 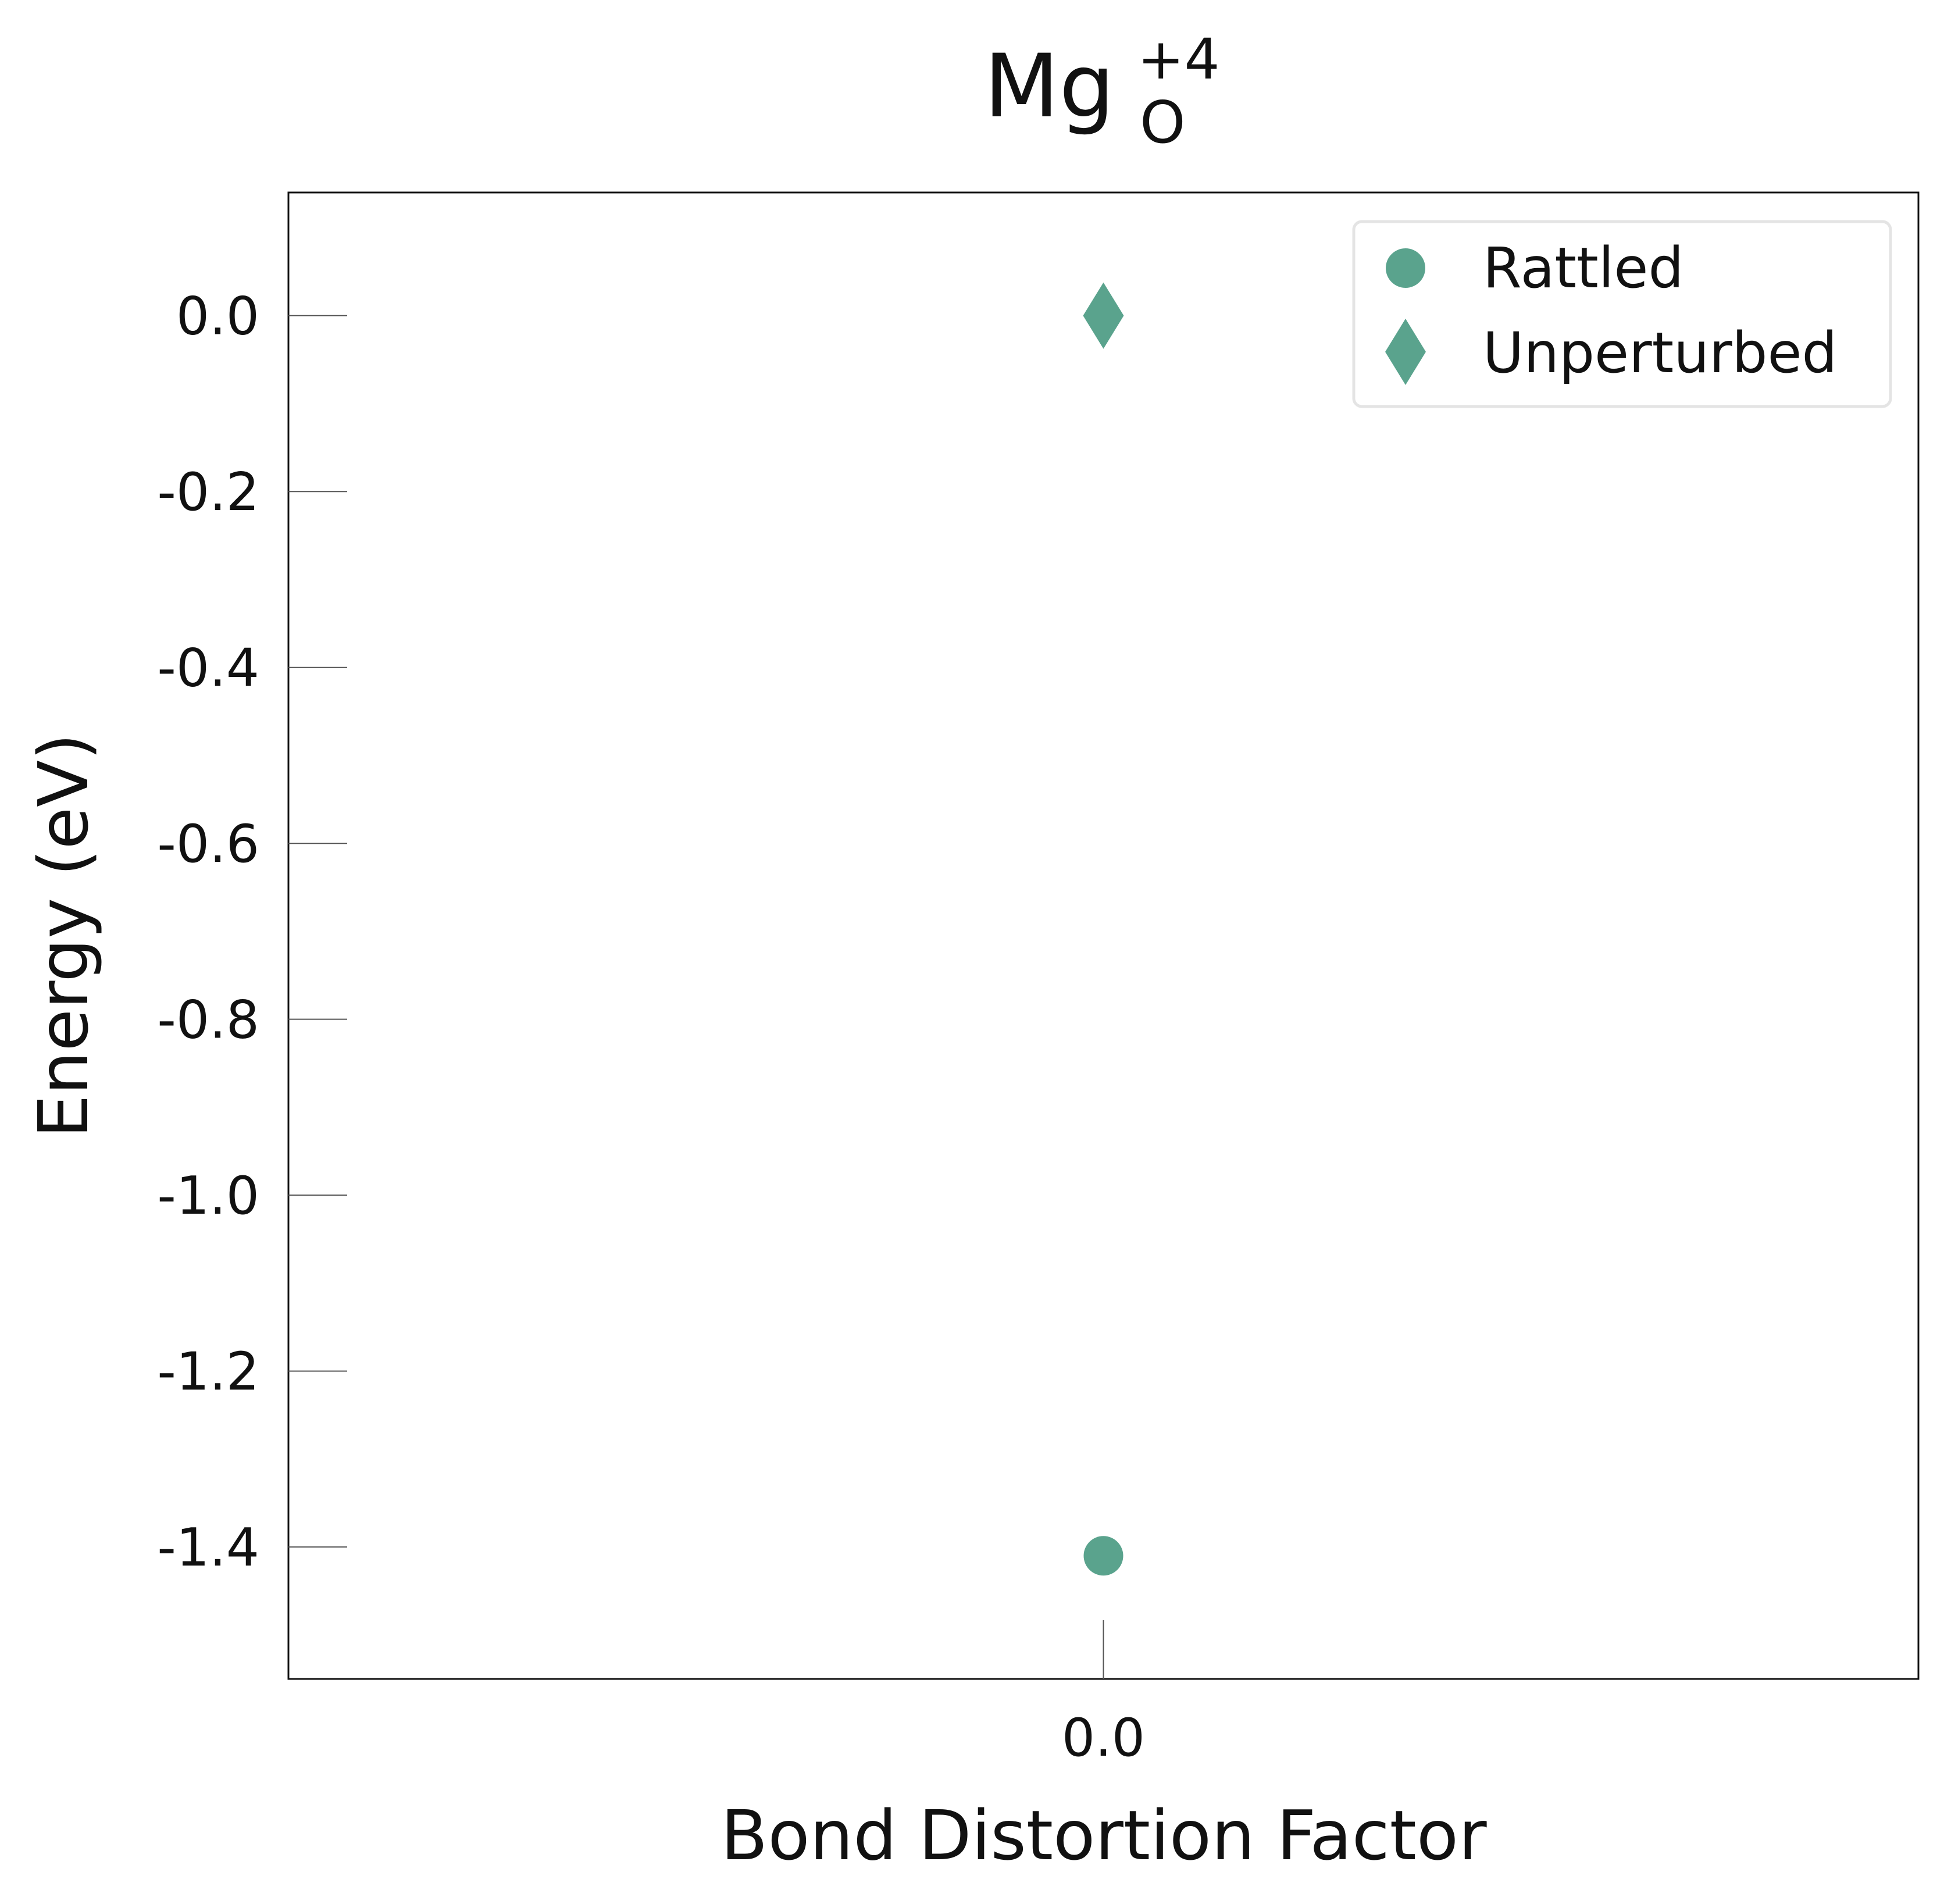 I want to click on legend-label-rattled: Rattled, so click(x=1583, y=269).